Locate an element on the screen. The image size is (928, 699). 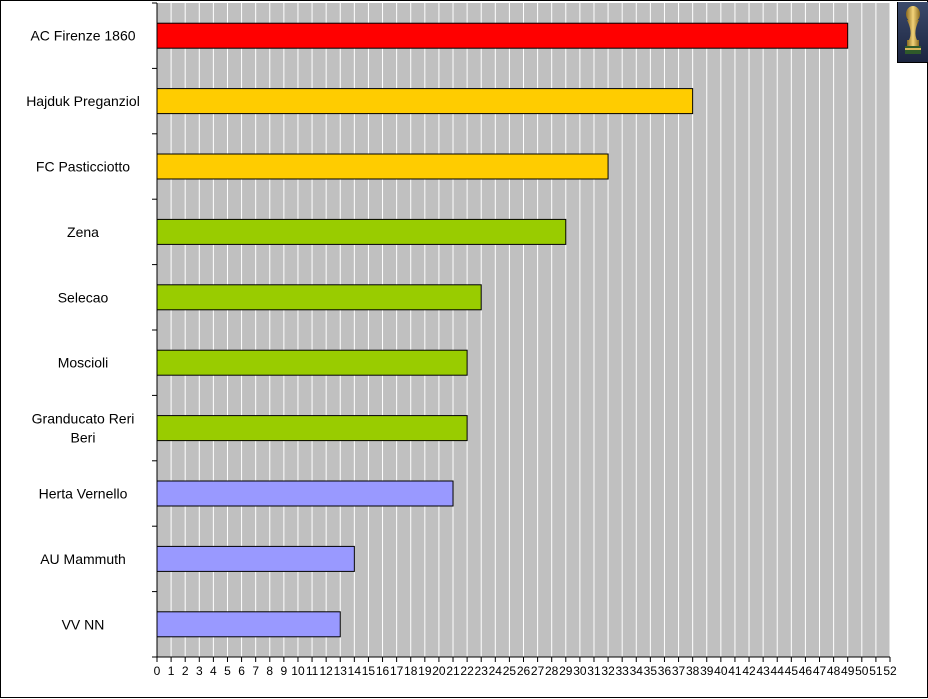
x-tick-label: 22 is located at coordinates (467, 671).